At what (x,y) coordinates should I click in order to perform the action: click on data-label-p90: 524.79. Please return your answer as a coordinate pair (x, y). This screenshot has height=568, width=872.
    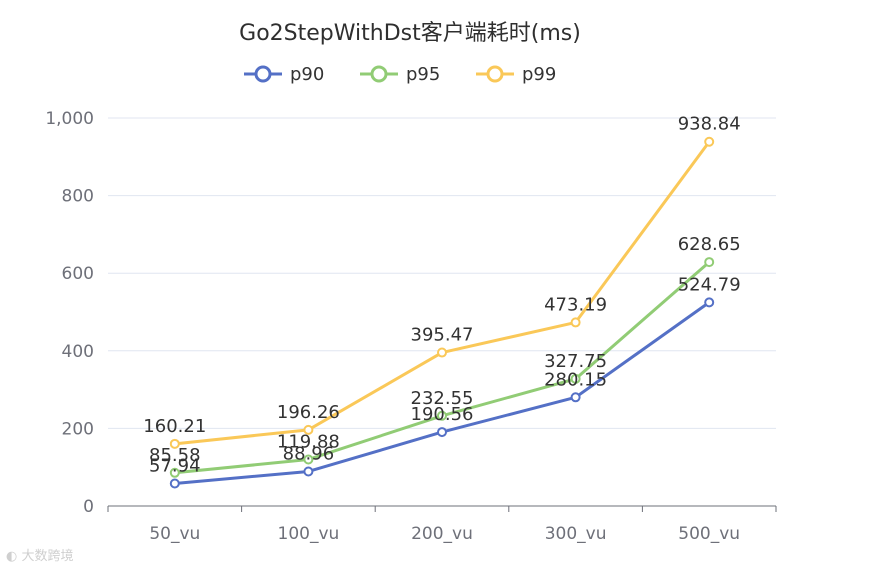
    Looking at the image, I should click on (709, 284).